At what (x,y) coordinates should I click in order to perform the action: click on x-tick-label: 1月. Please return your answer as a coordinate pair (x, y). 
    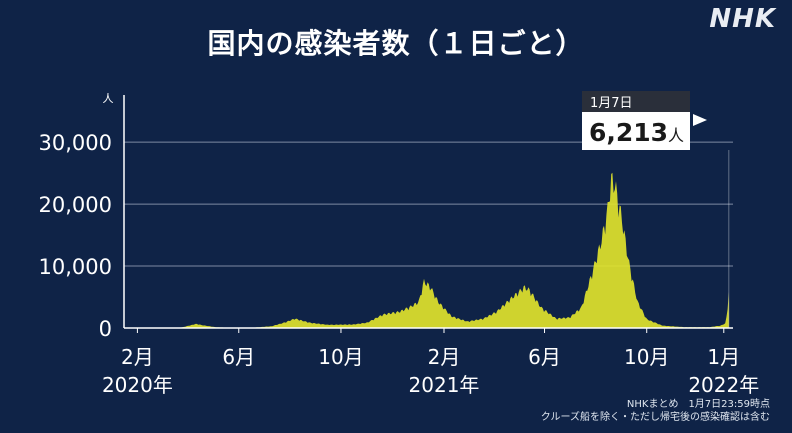
    Looking at the image, I should click on (723, 357).